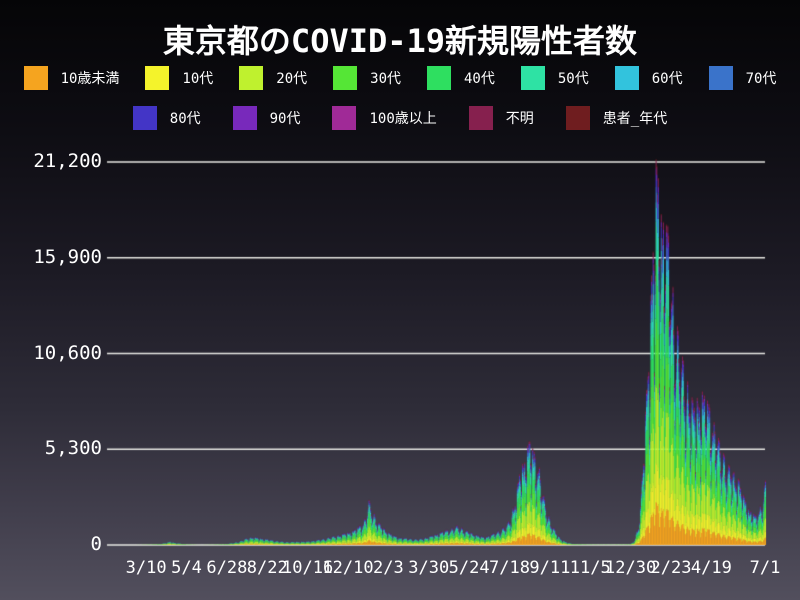 This screenshot has width=800, height=600. I want to click on x-tick-label: 6/28, so click(227, 568).